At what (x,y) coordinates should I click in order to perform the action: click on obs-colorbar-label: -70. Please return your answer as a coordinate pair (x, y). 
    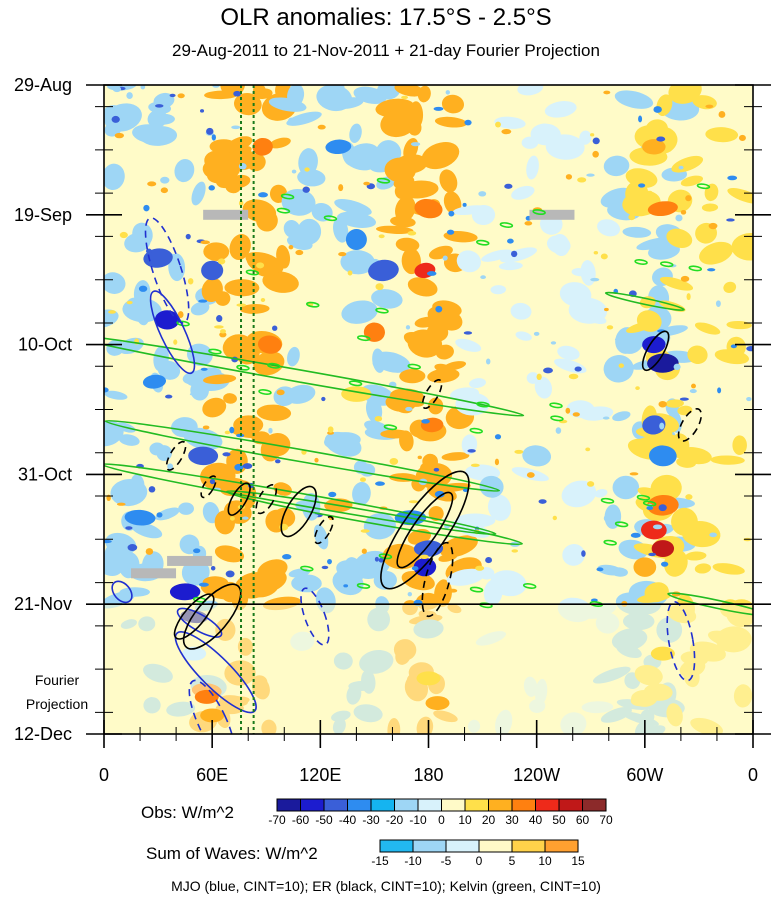
    Looking at the image, I should click on (277, 820).